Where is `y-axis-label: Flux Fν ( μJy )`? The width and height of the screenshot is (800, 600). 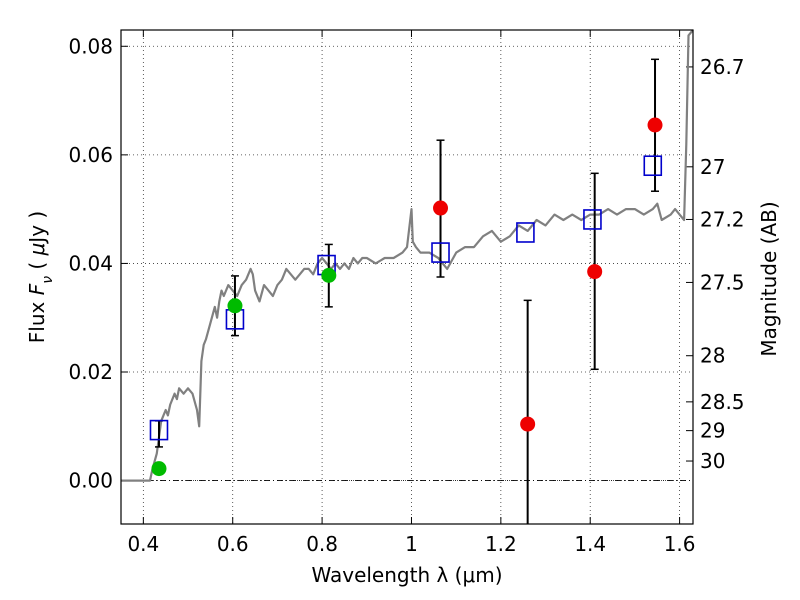
y-axis-label: Flux Fν ( μJy ) is located at coordinates (40, 277).